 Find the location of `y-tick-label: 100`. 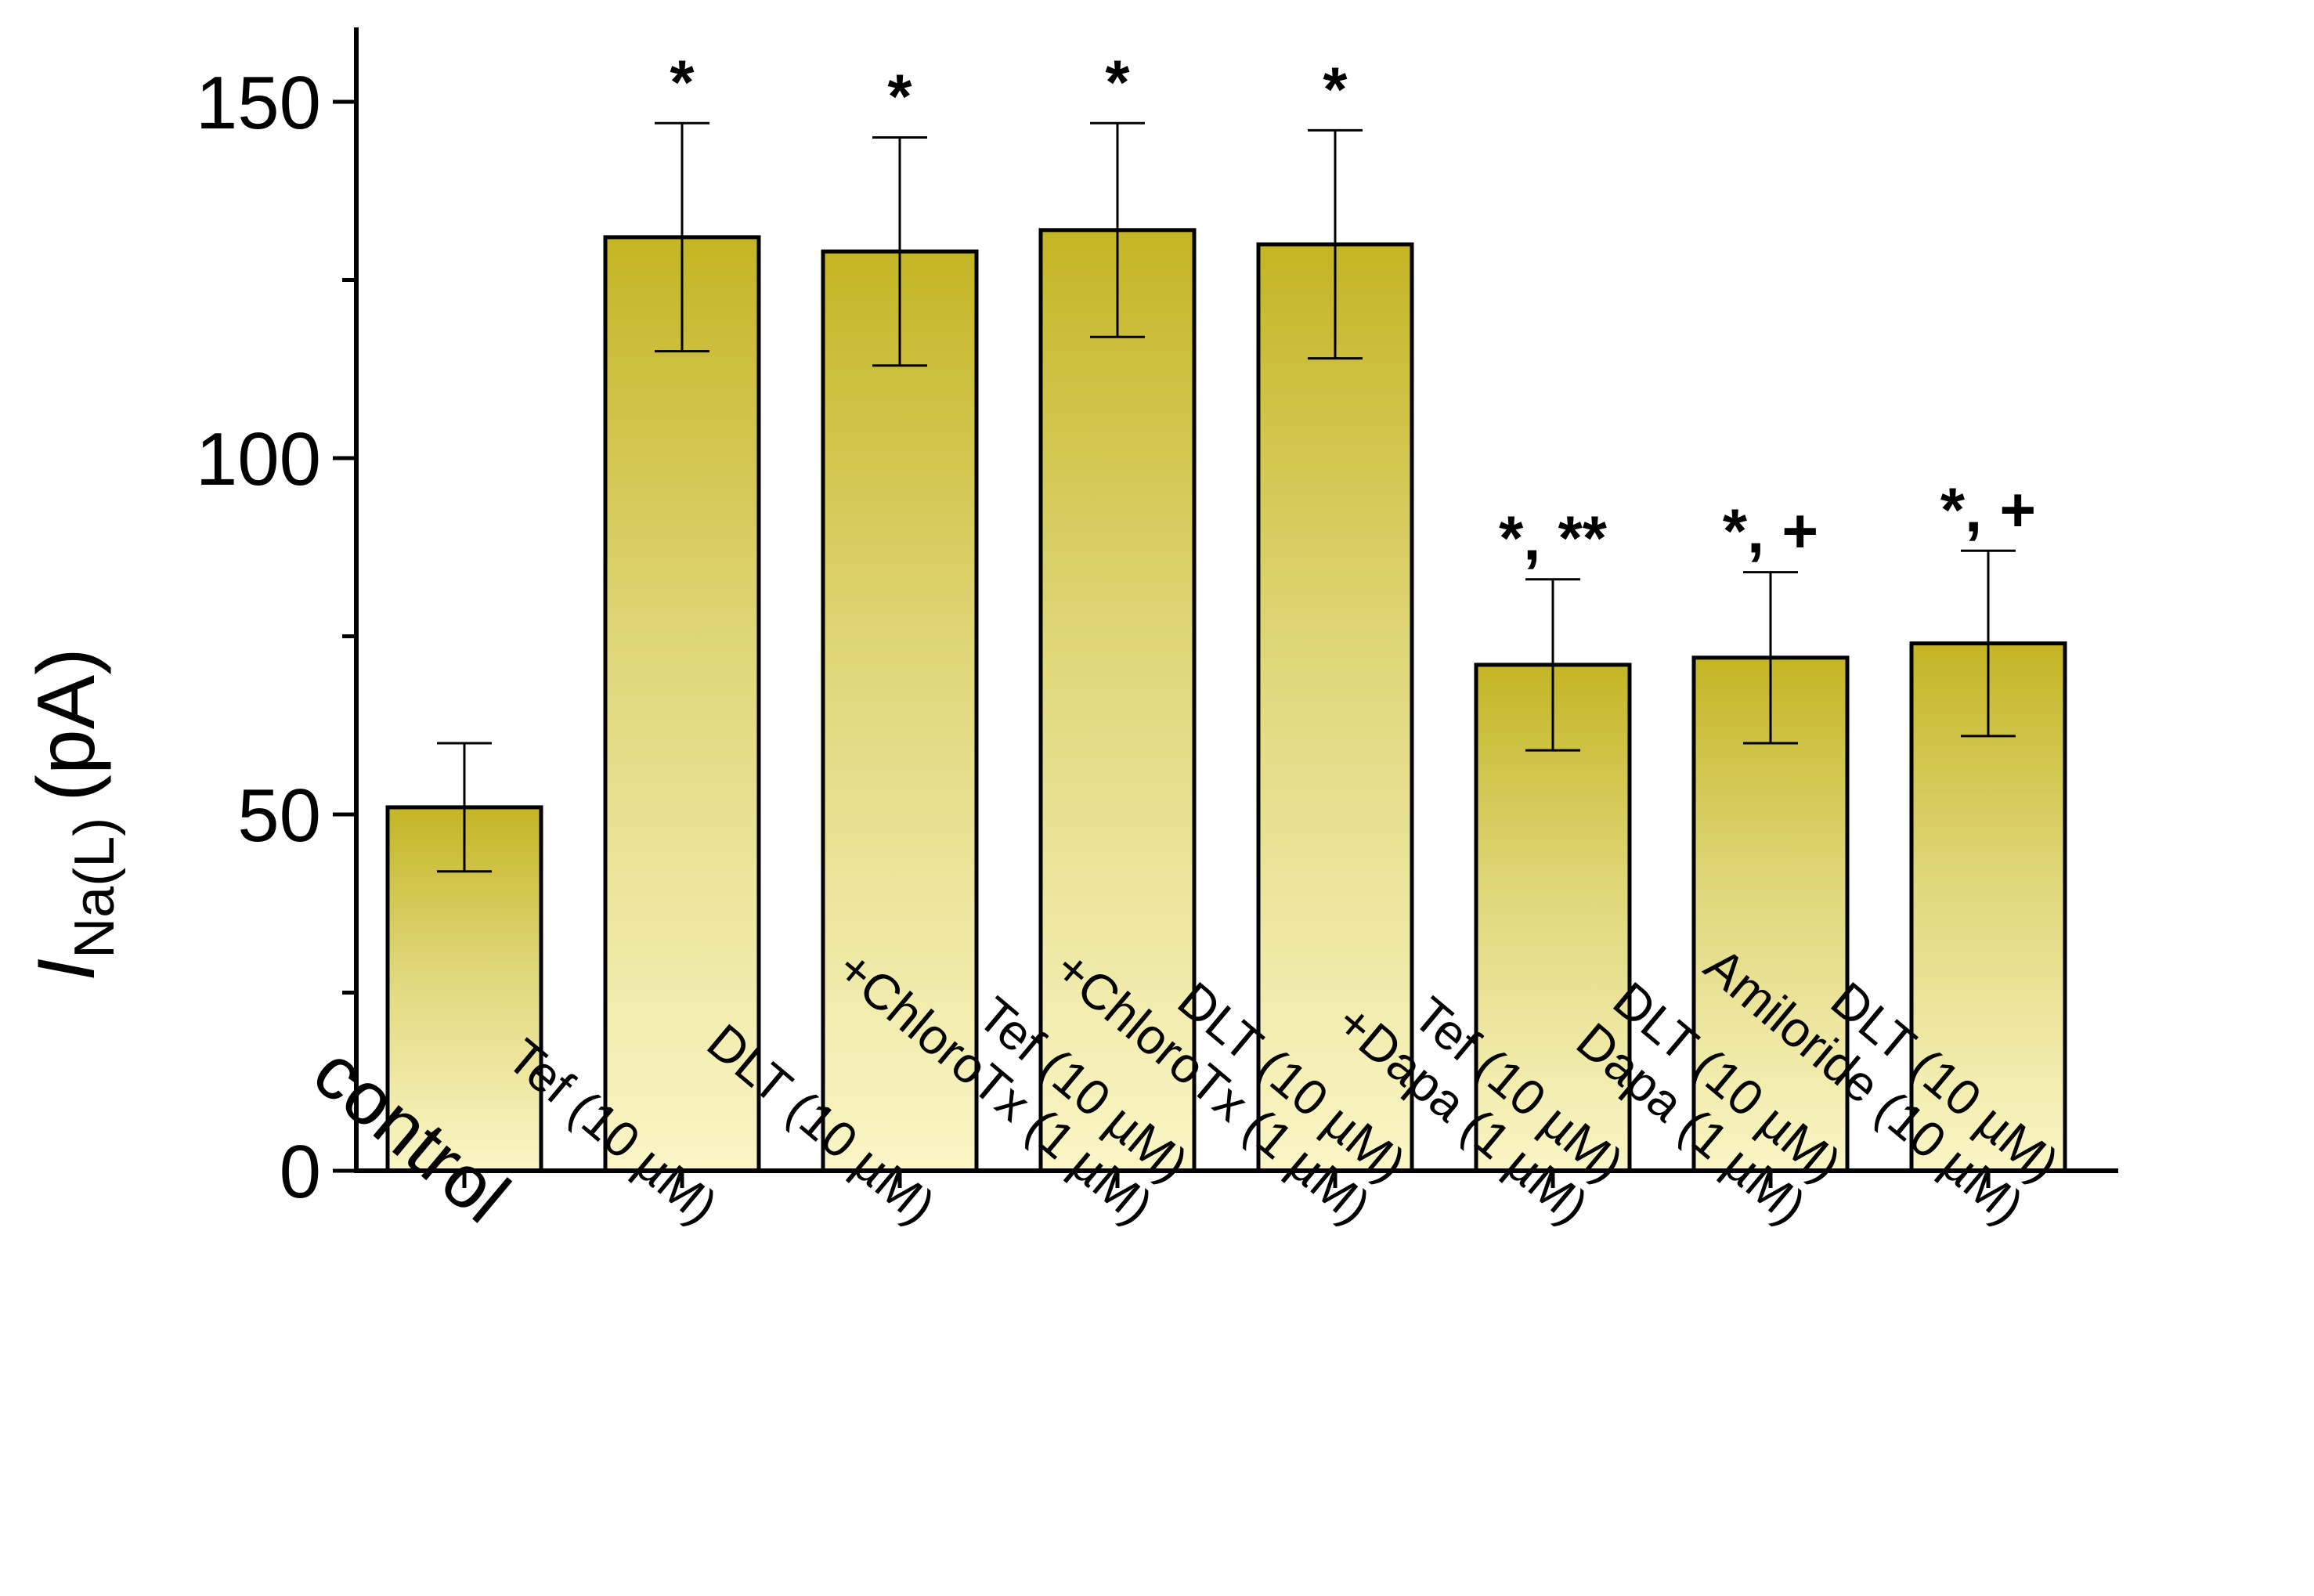

y-tick-label: 100 is located at coordinates (258, 459).